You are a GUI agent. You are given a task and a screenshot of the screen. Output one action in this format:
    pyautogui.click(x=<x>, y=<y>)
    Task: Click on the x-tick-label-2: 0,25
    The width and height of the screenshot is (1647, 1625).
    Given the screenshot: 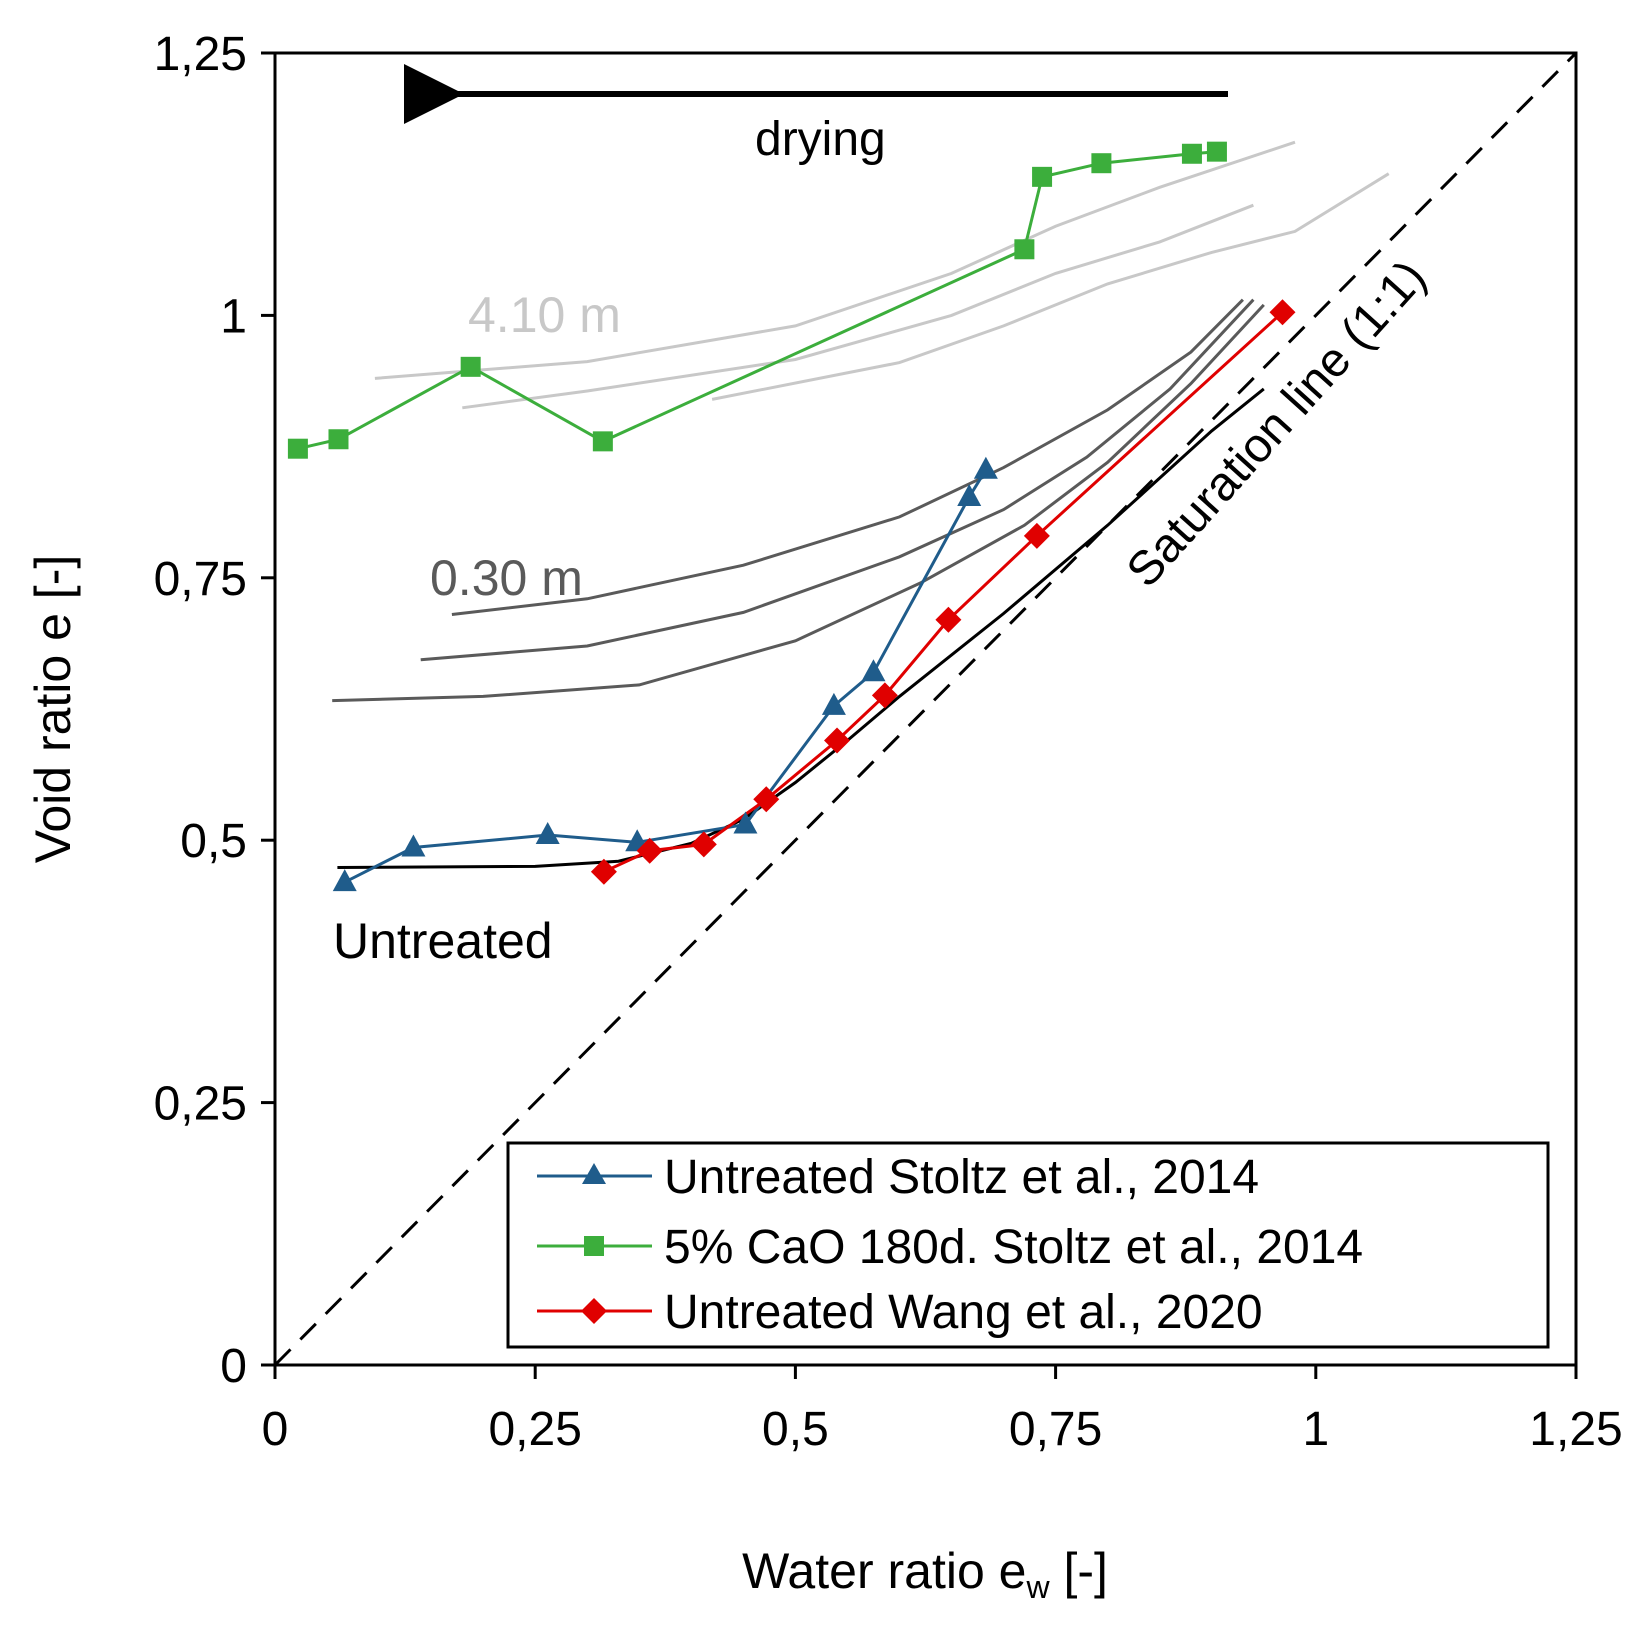 What is the action you would take?
    pyautogui.click(x=534, y=1429)
    